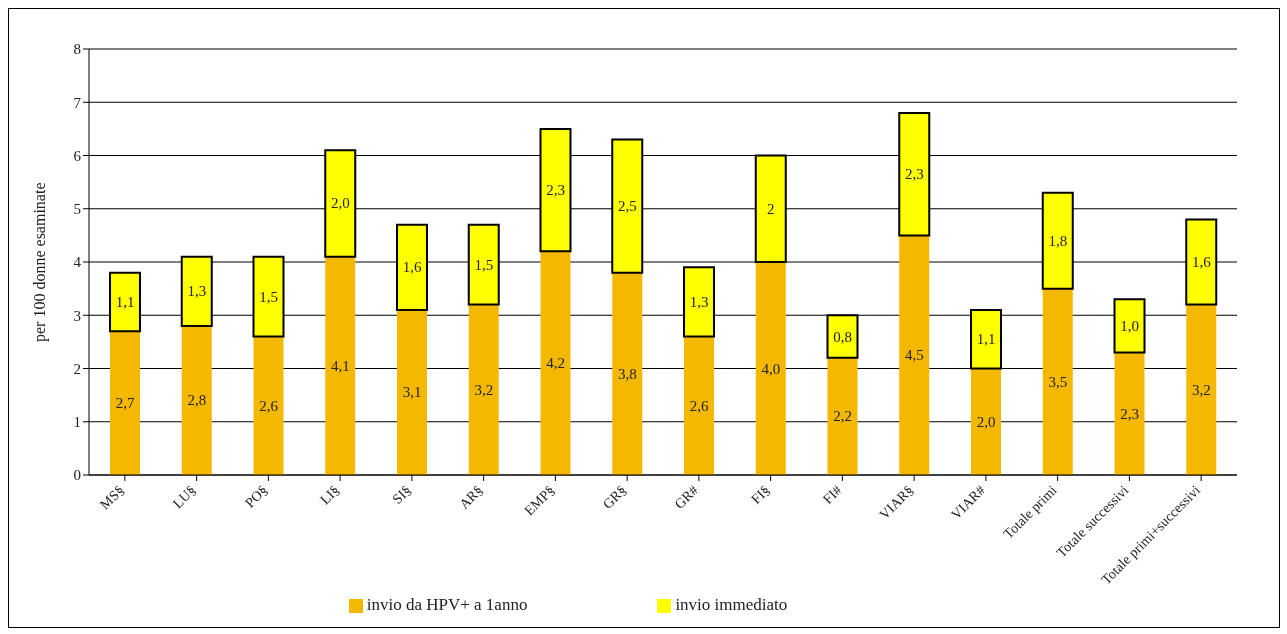 The height and width of the screenshot is (634, 1287). I want to click on y-tick-label: 3, so click(77, 315).